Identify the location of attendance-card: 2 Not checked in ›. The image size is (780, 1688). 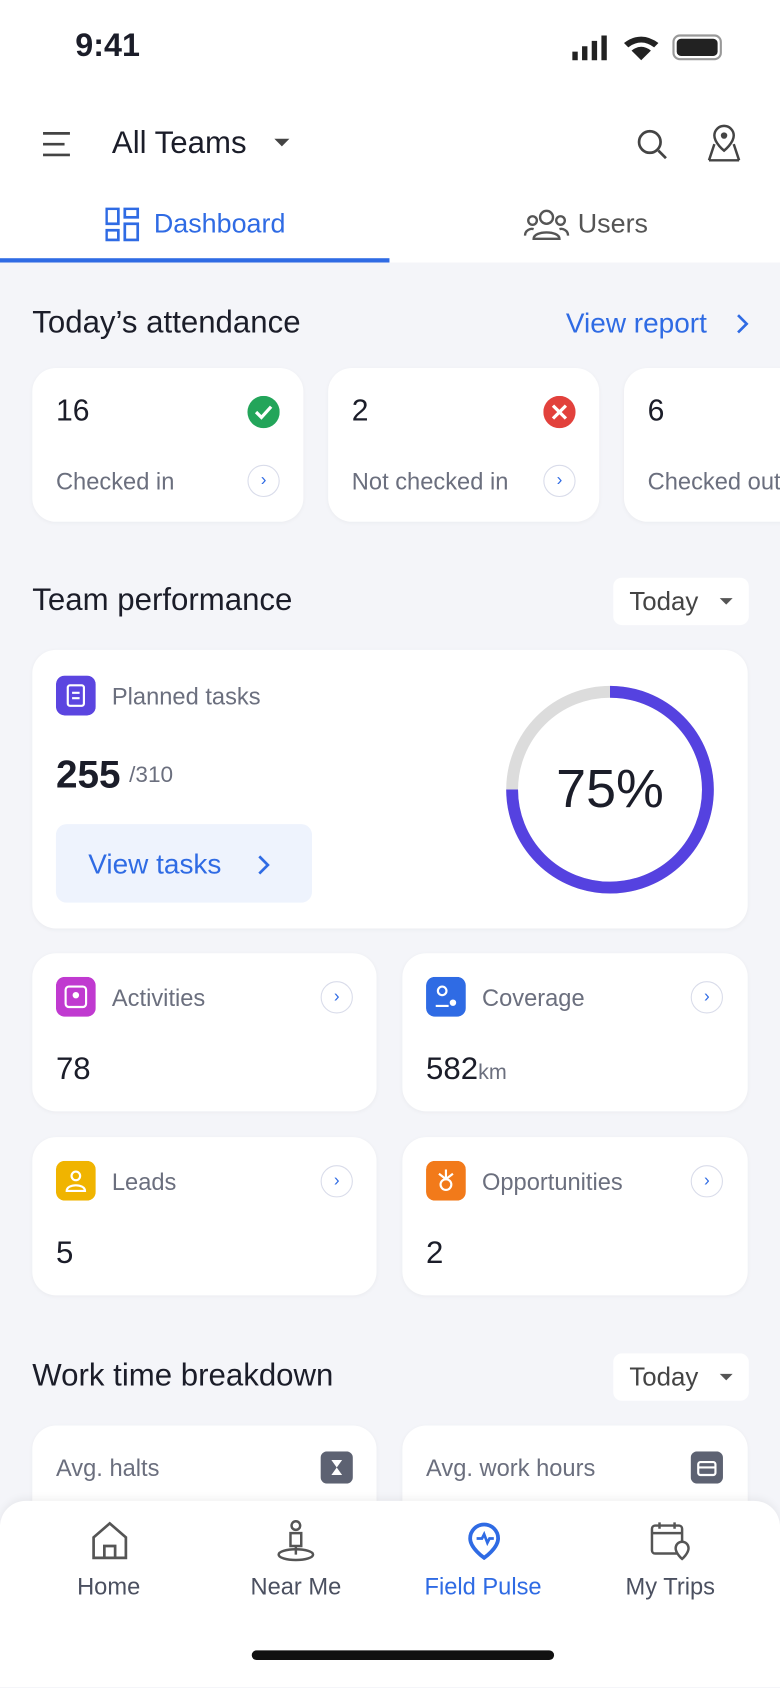
(464, 444).